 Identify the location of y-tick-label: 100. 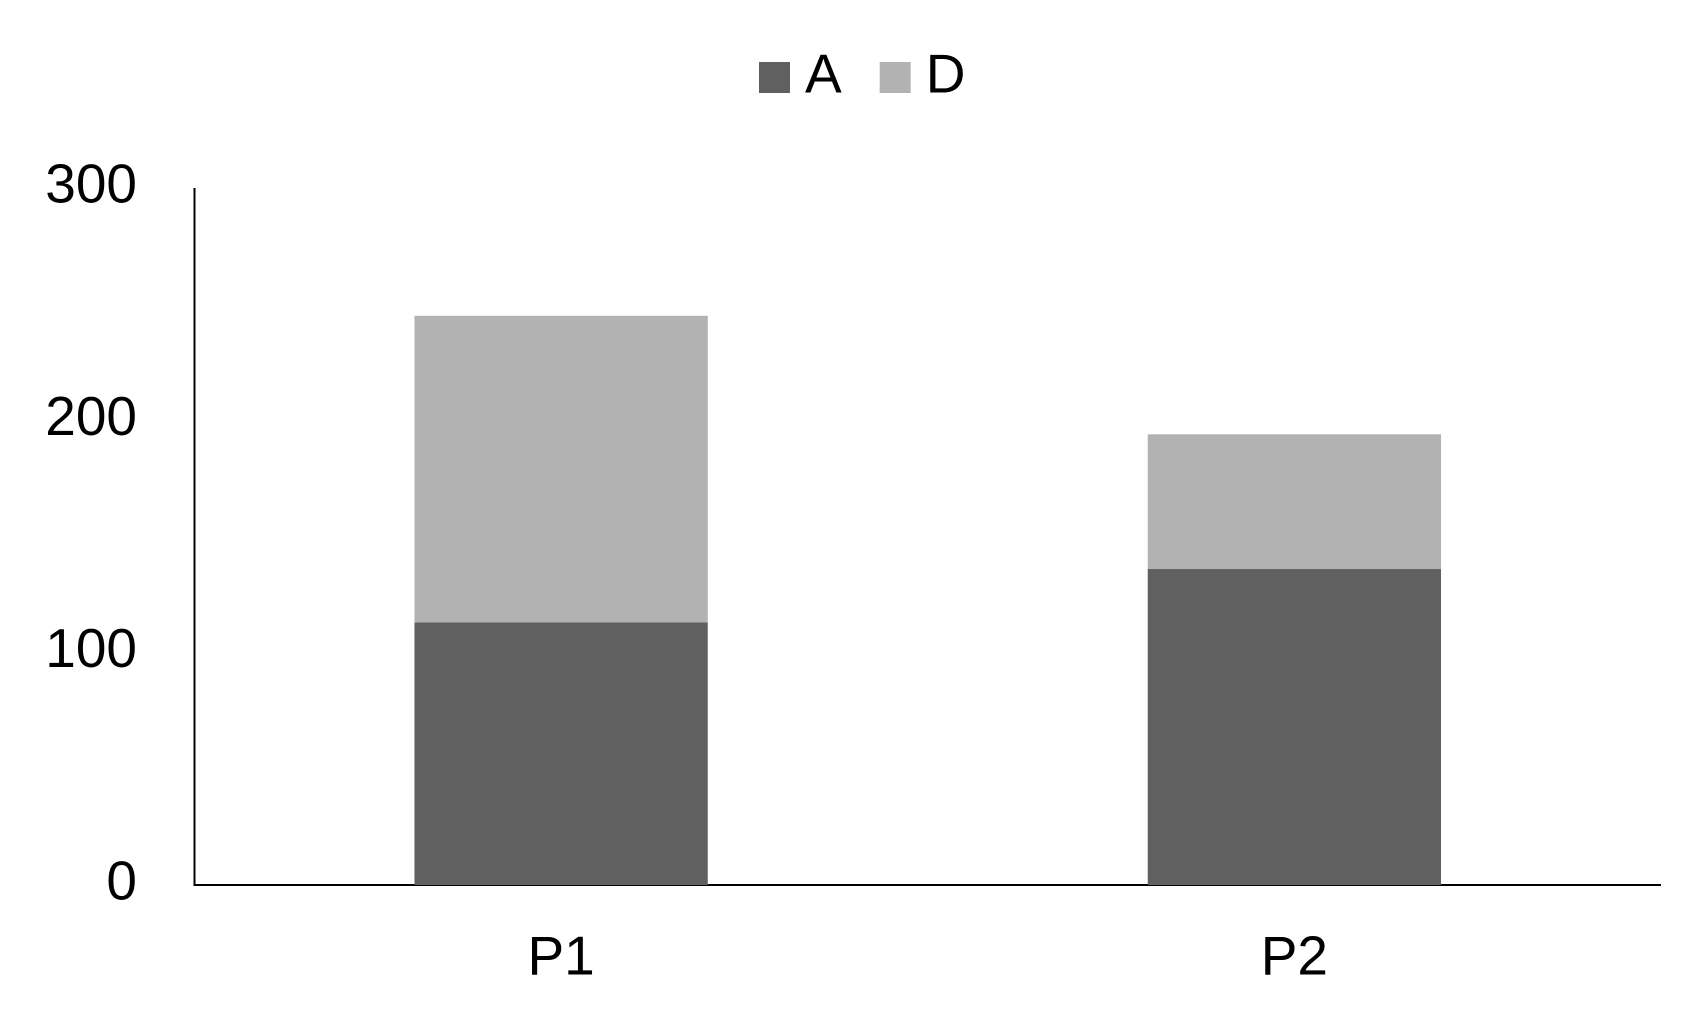
(91, 648).